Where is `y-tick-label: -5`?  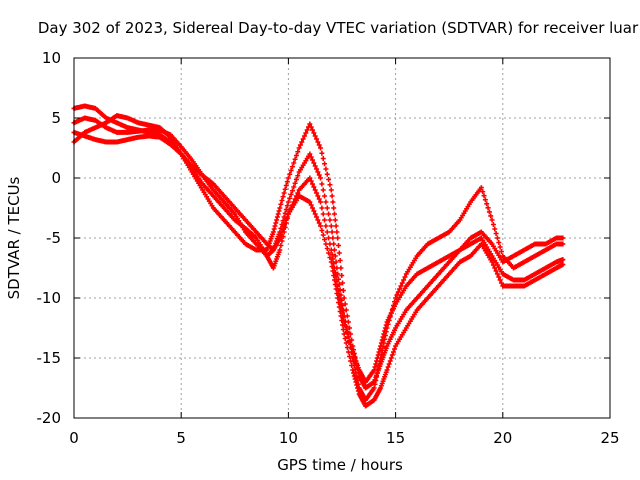
y-tick-label: -5 is located at coordinates (53, 238).